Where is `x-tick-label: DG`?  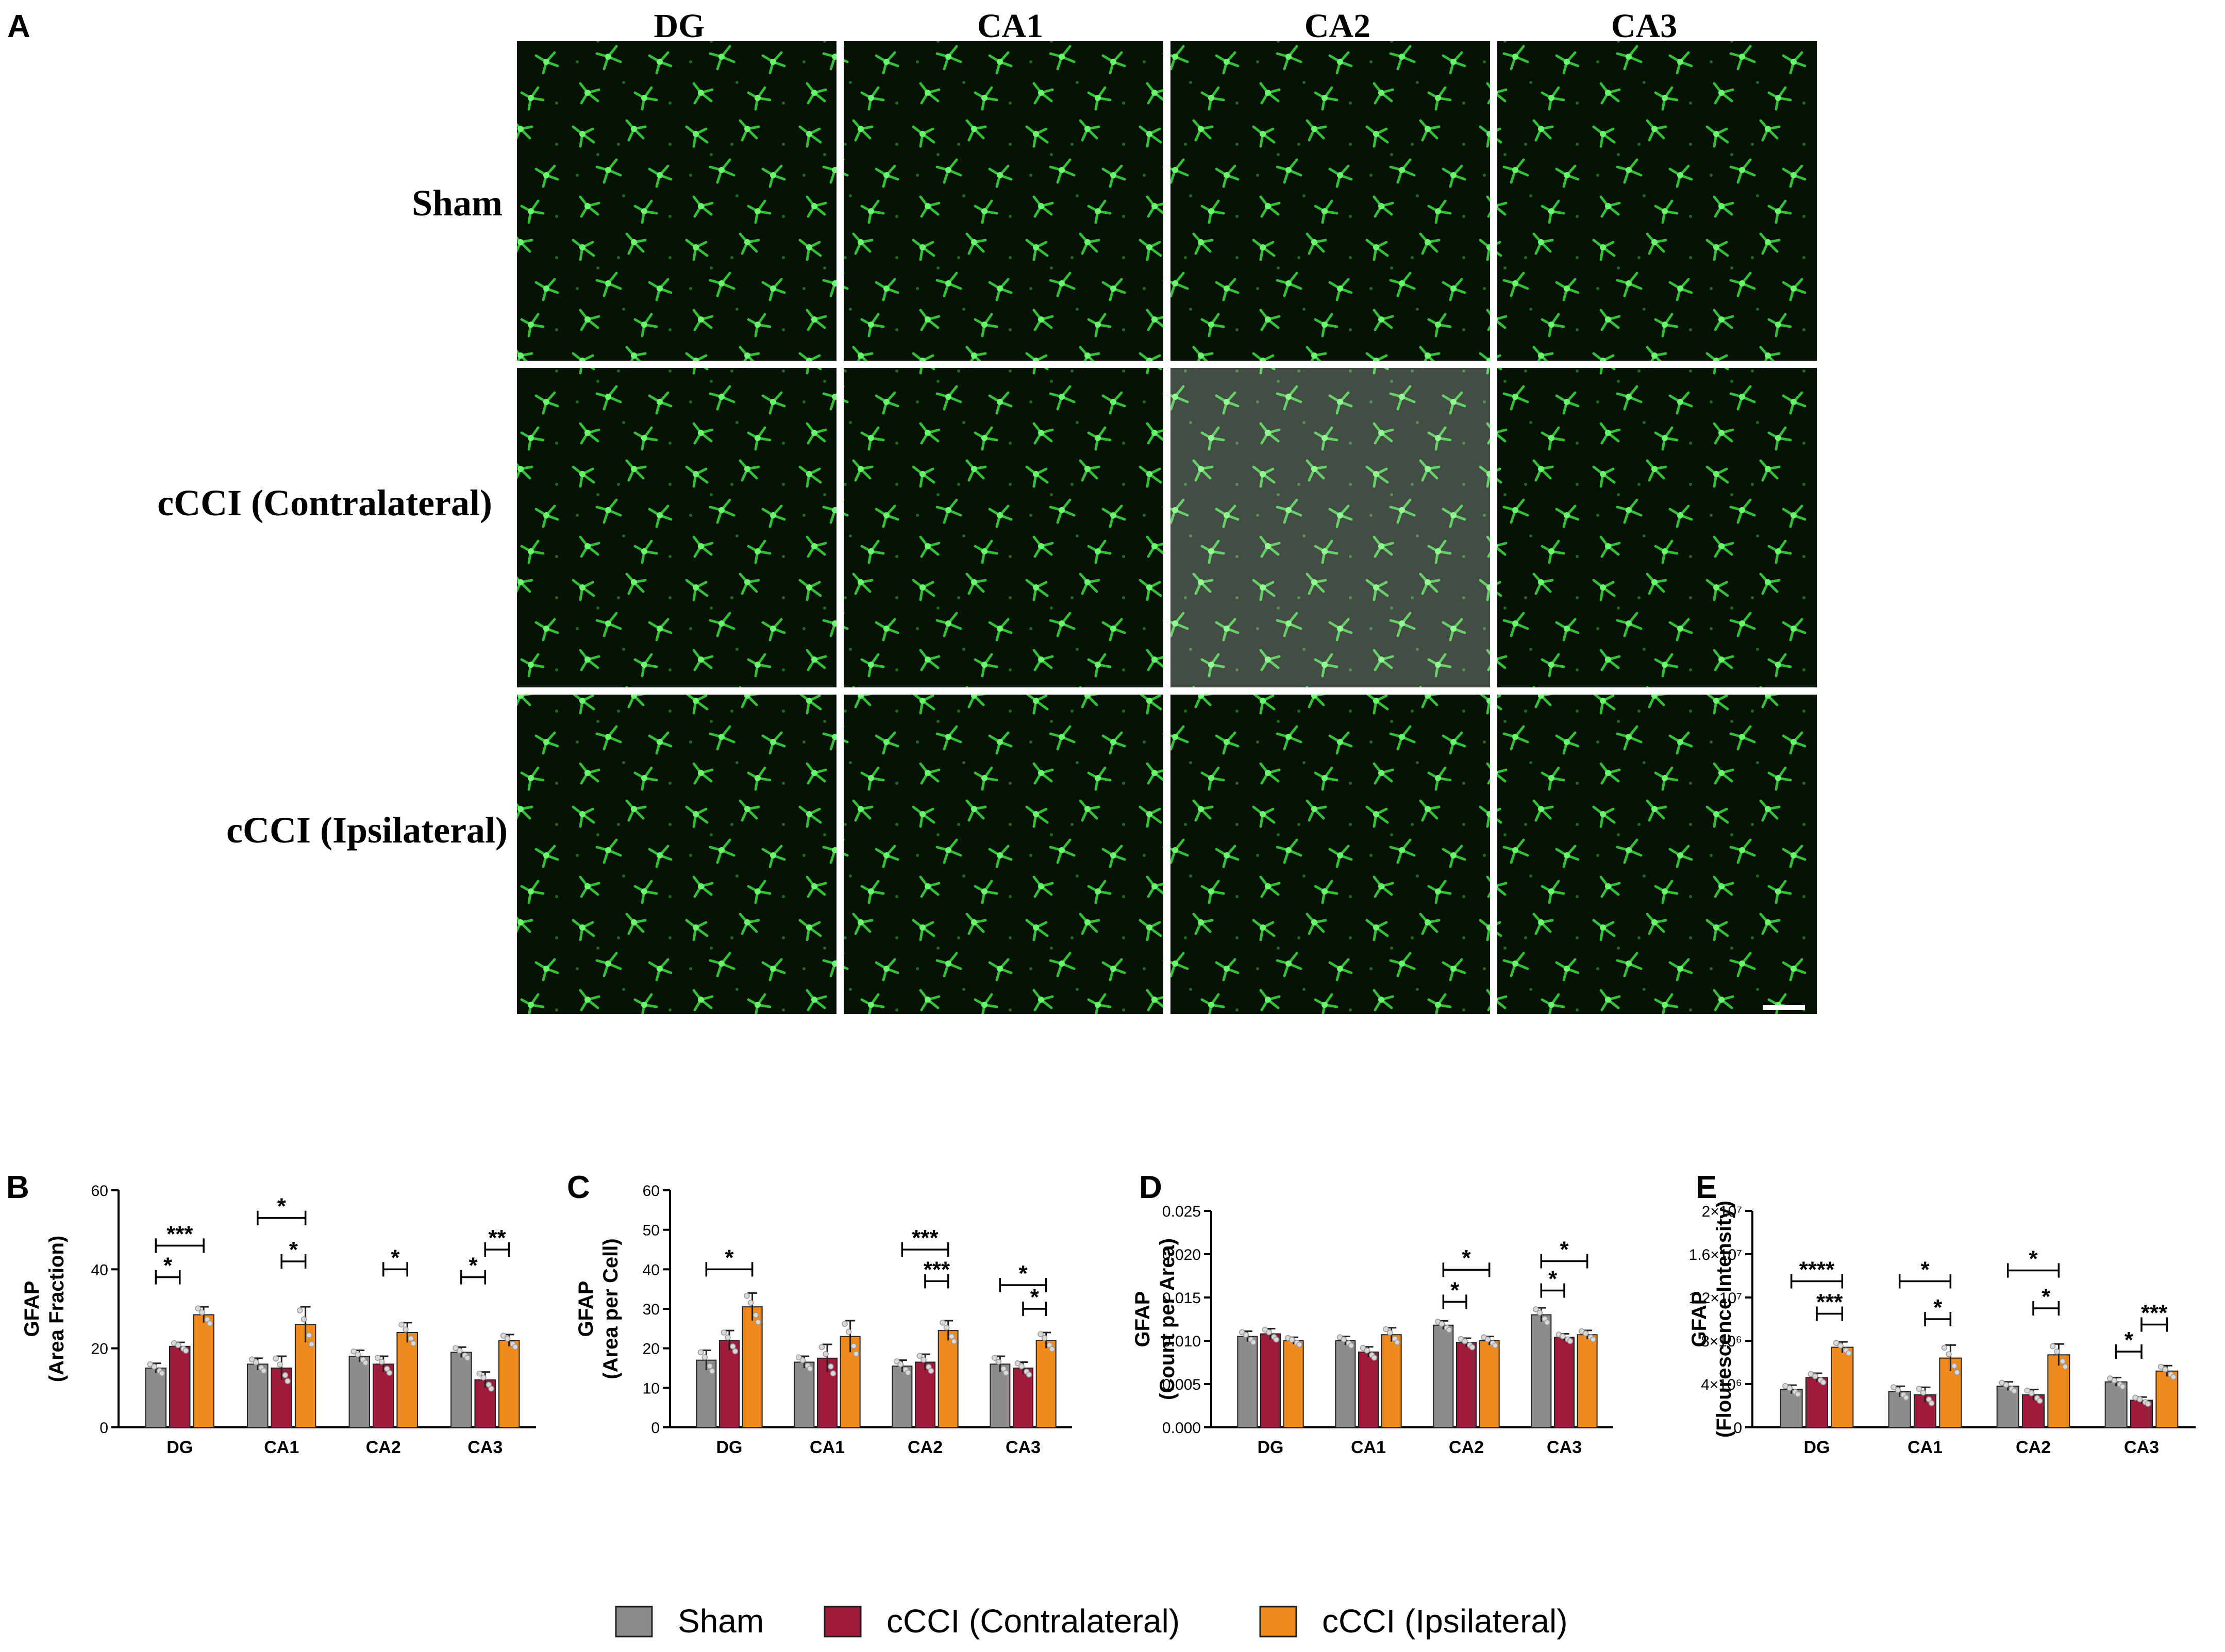
x-tick-label: DG is located at coordinates (1271, 1447).